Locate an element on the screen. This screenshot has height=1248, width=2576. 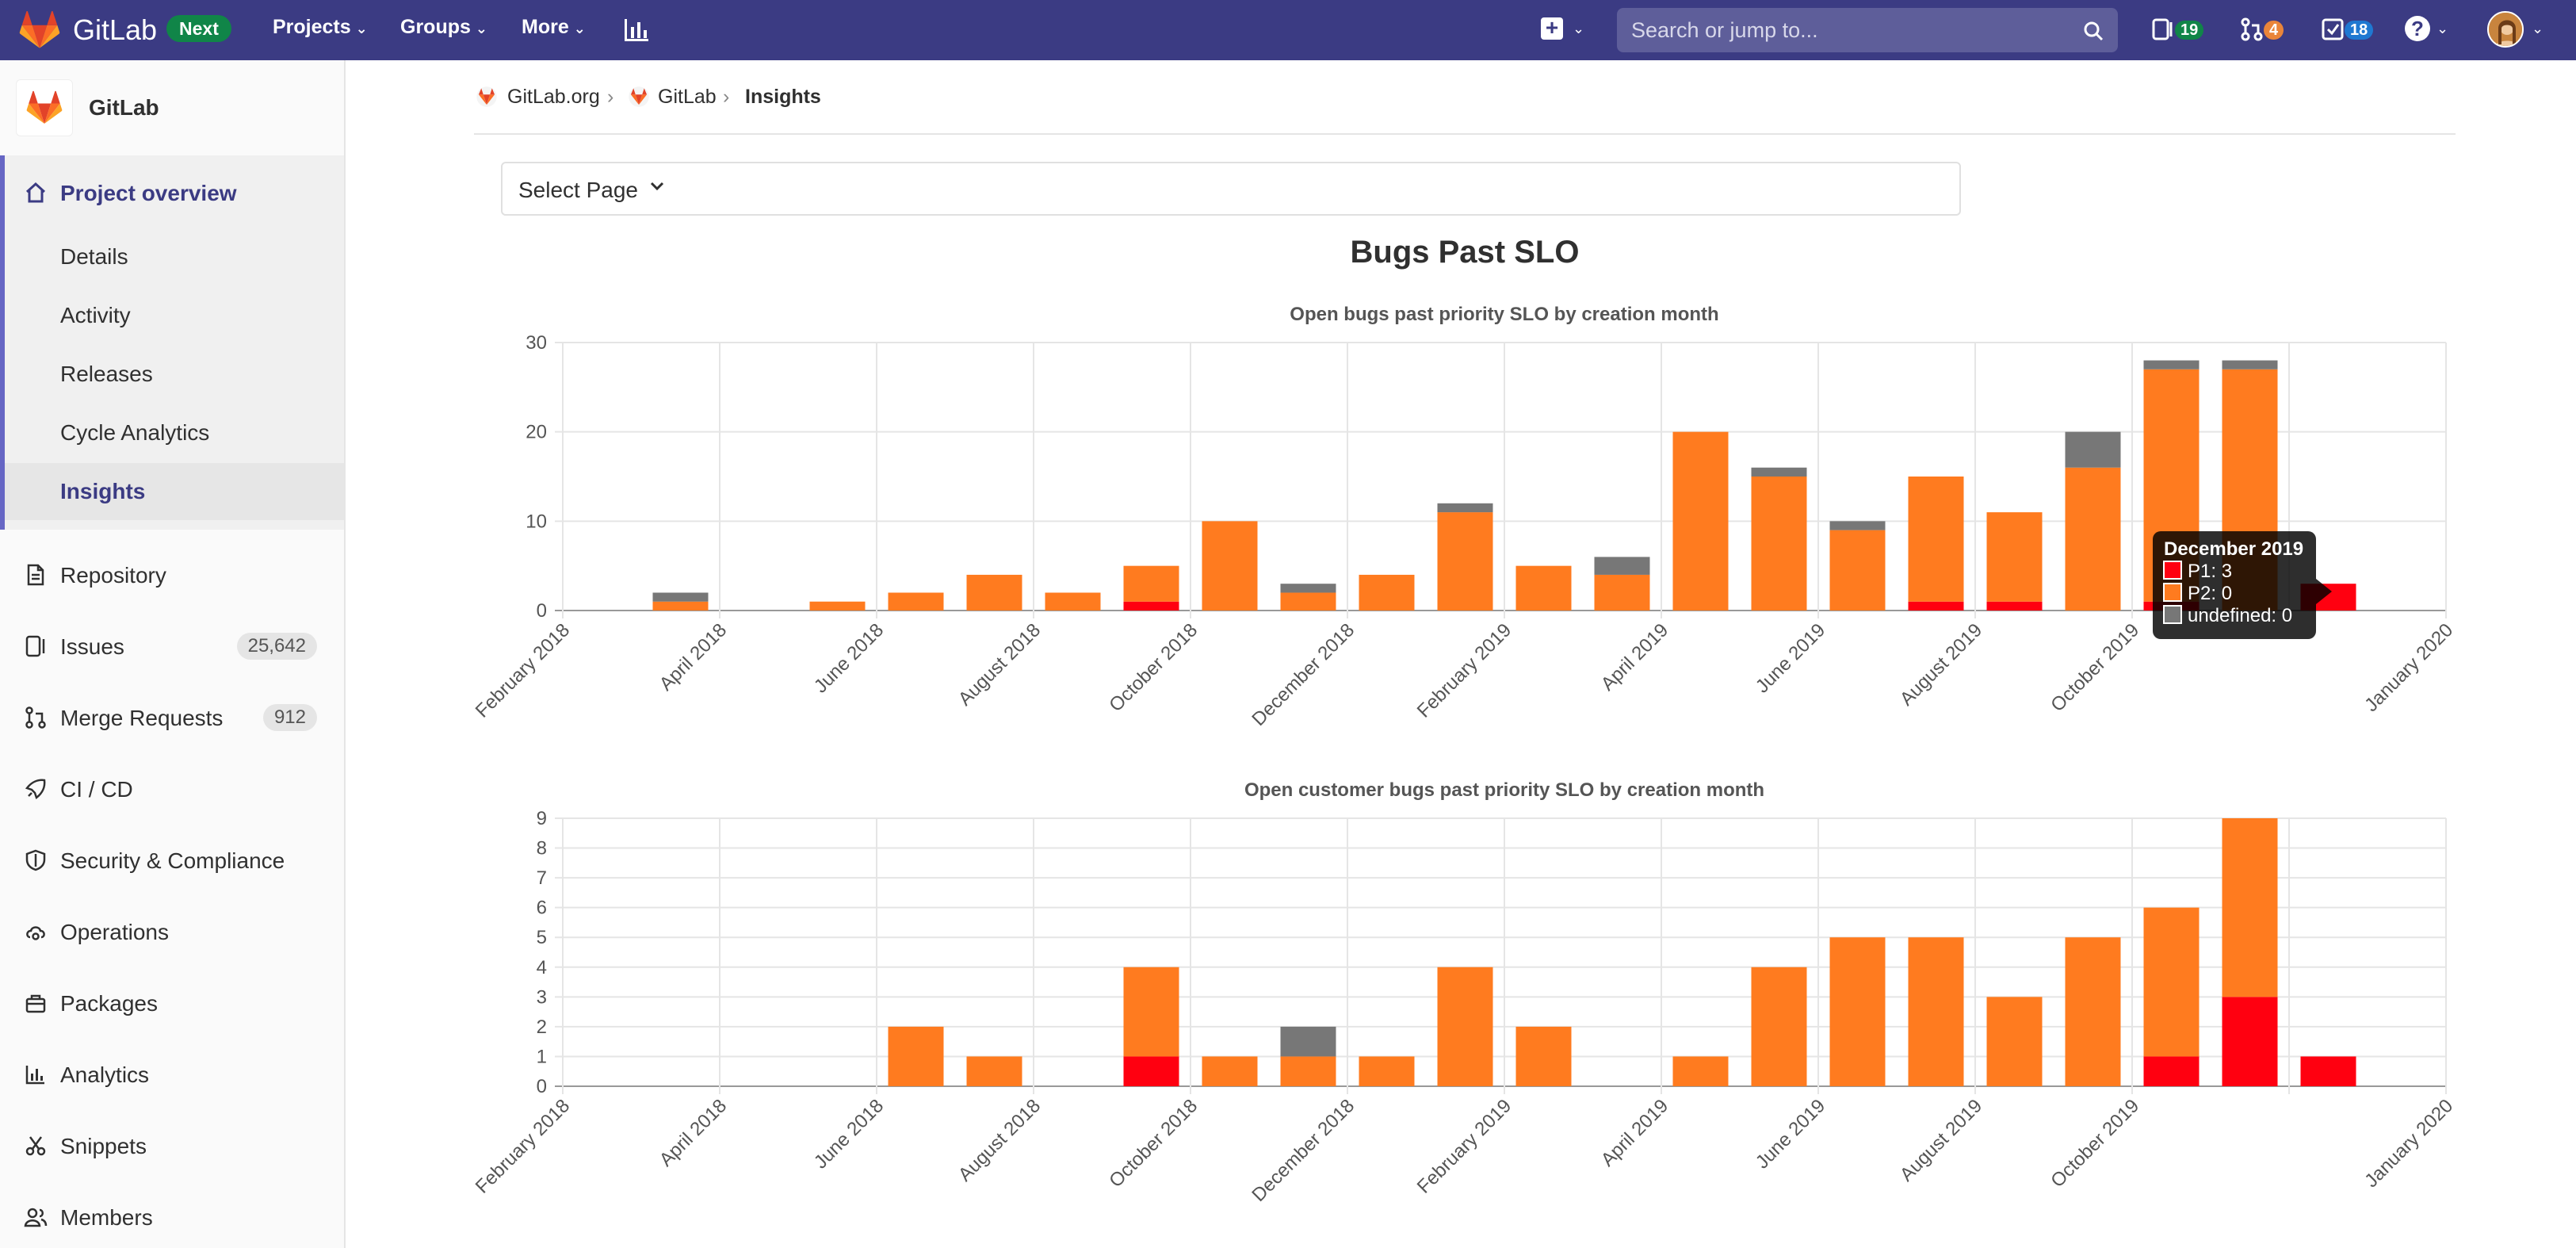
count-badge: 25,642 is located at coordinates (276, 646).